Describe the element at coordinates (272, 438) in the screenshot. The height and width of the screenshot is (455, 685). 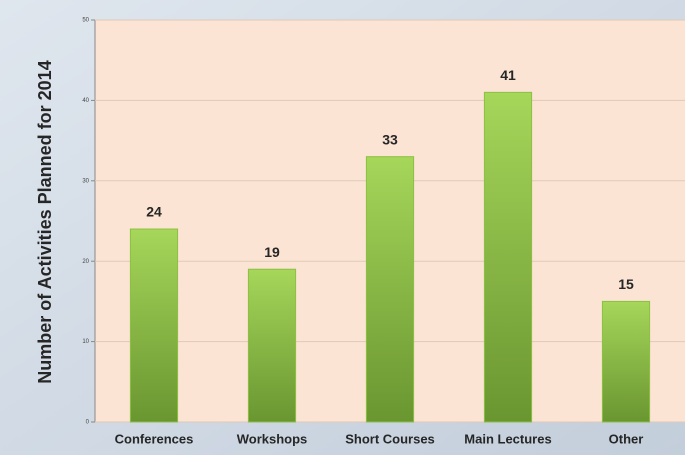
I see `x-tick-label: Workshops` at that location.